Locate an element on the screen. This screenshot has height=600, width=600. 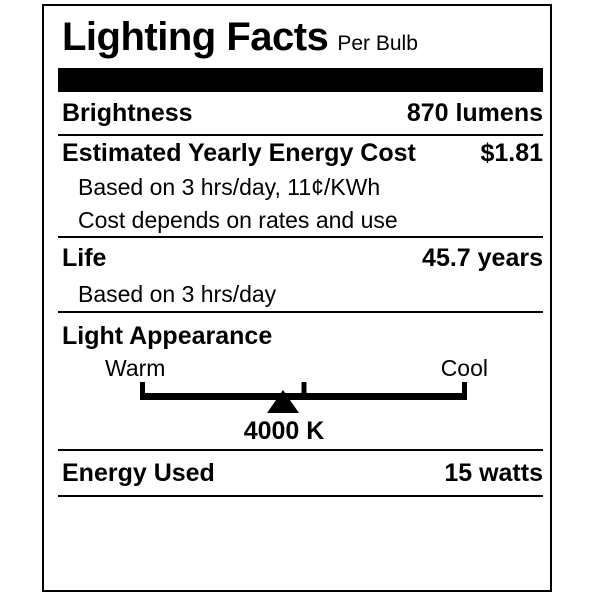
life-value: 45.7 years is located at coordinates (482, 257).